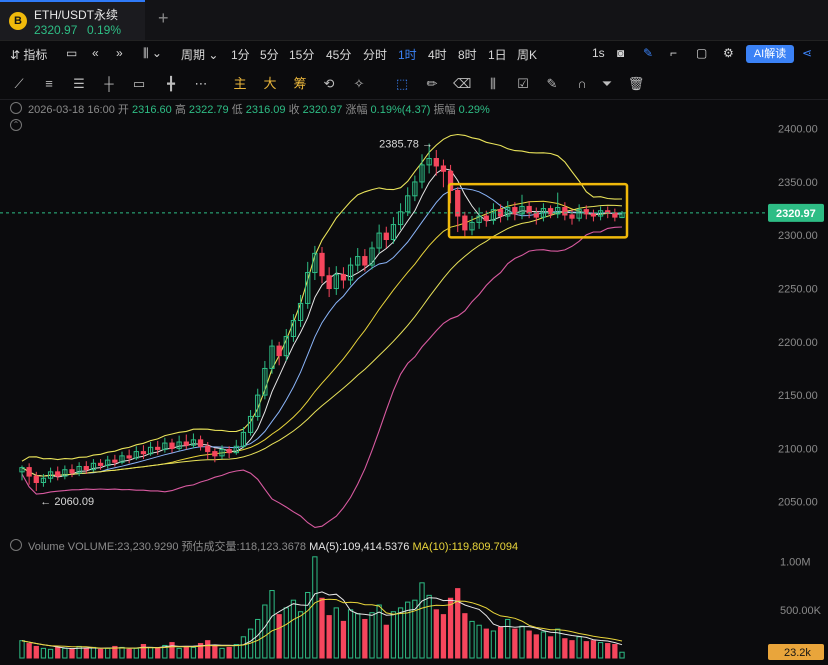 This screenshot has height=665, width=828. What do you see at coordinates (402, 83) in the screenshot?
I see `select-icon: ⬚` at bounding box center [402, 83].